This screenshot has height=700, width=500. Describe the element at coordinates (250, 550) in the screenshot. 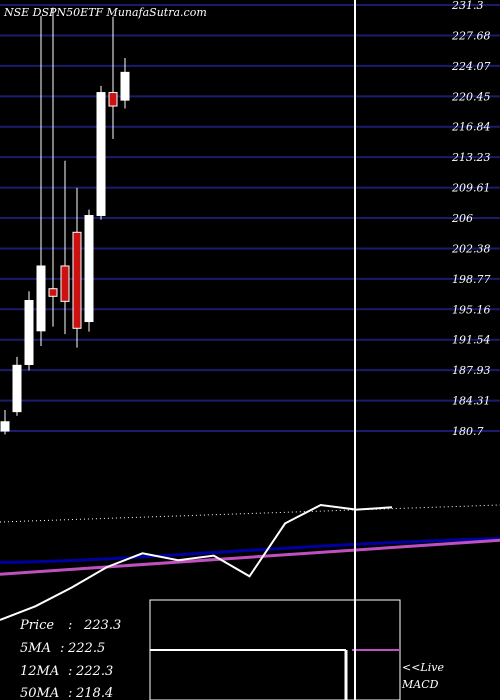

I see `ma-line` at that location.